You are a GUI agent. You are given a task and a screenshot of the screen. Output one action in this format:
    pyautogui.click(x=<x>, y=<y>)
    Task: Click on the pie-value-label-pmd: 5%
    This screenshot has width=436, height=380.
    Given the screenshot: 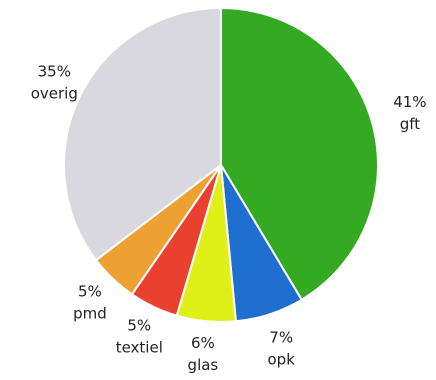 What is the action you would take?
    pyautogui.click(x=90, y=292)
    